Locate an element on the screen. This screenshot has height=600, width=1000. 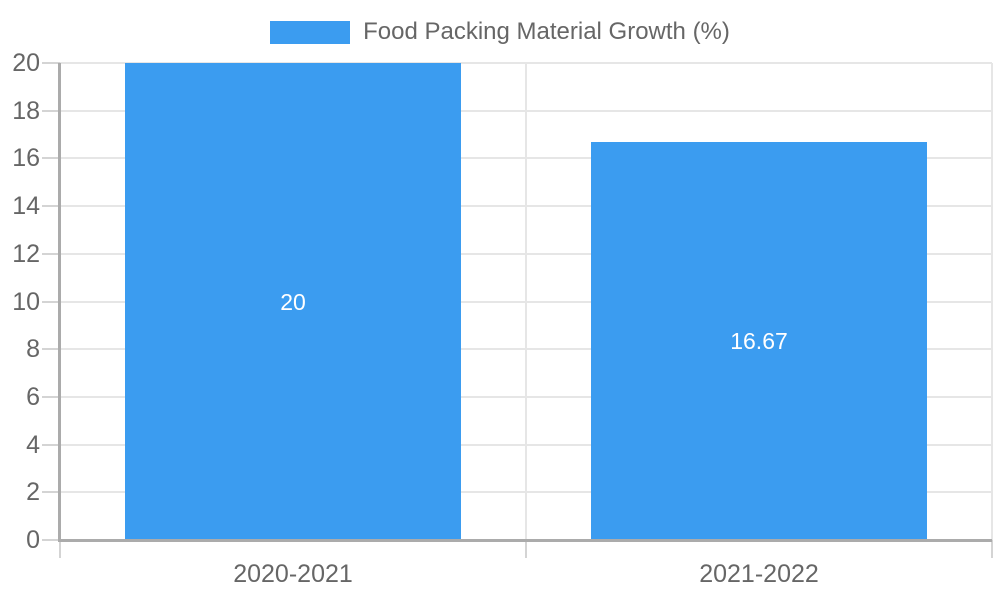
y-axis-line is located at coordinates (59, 302).